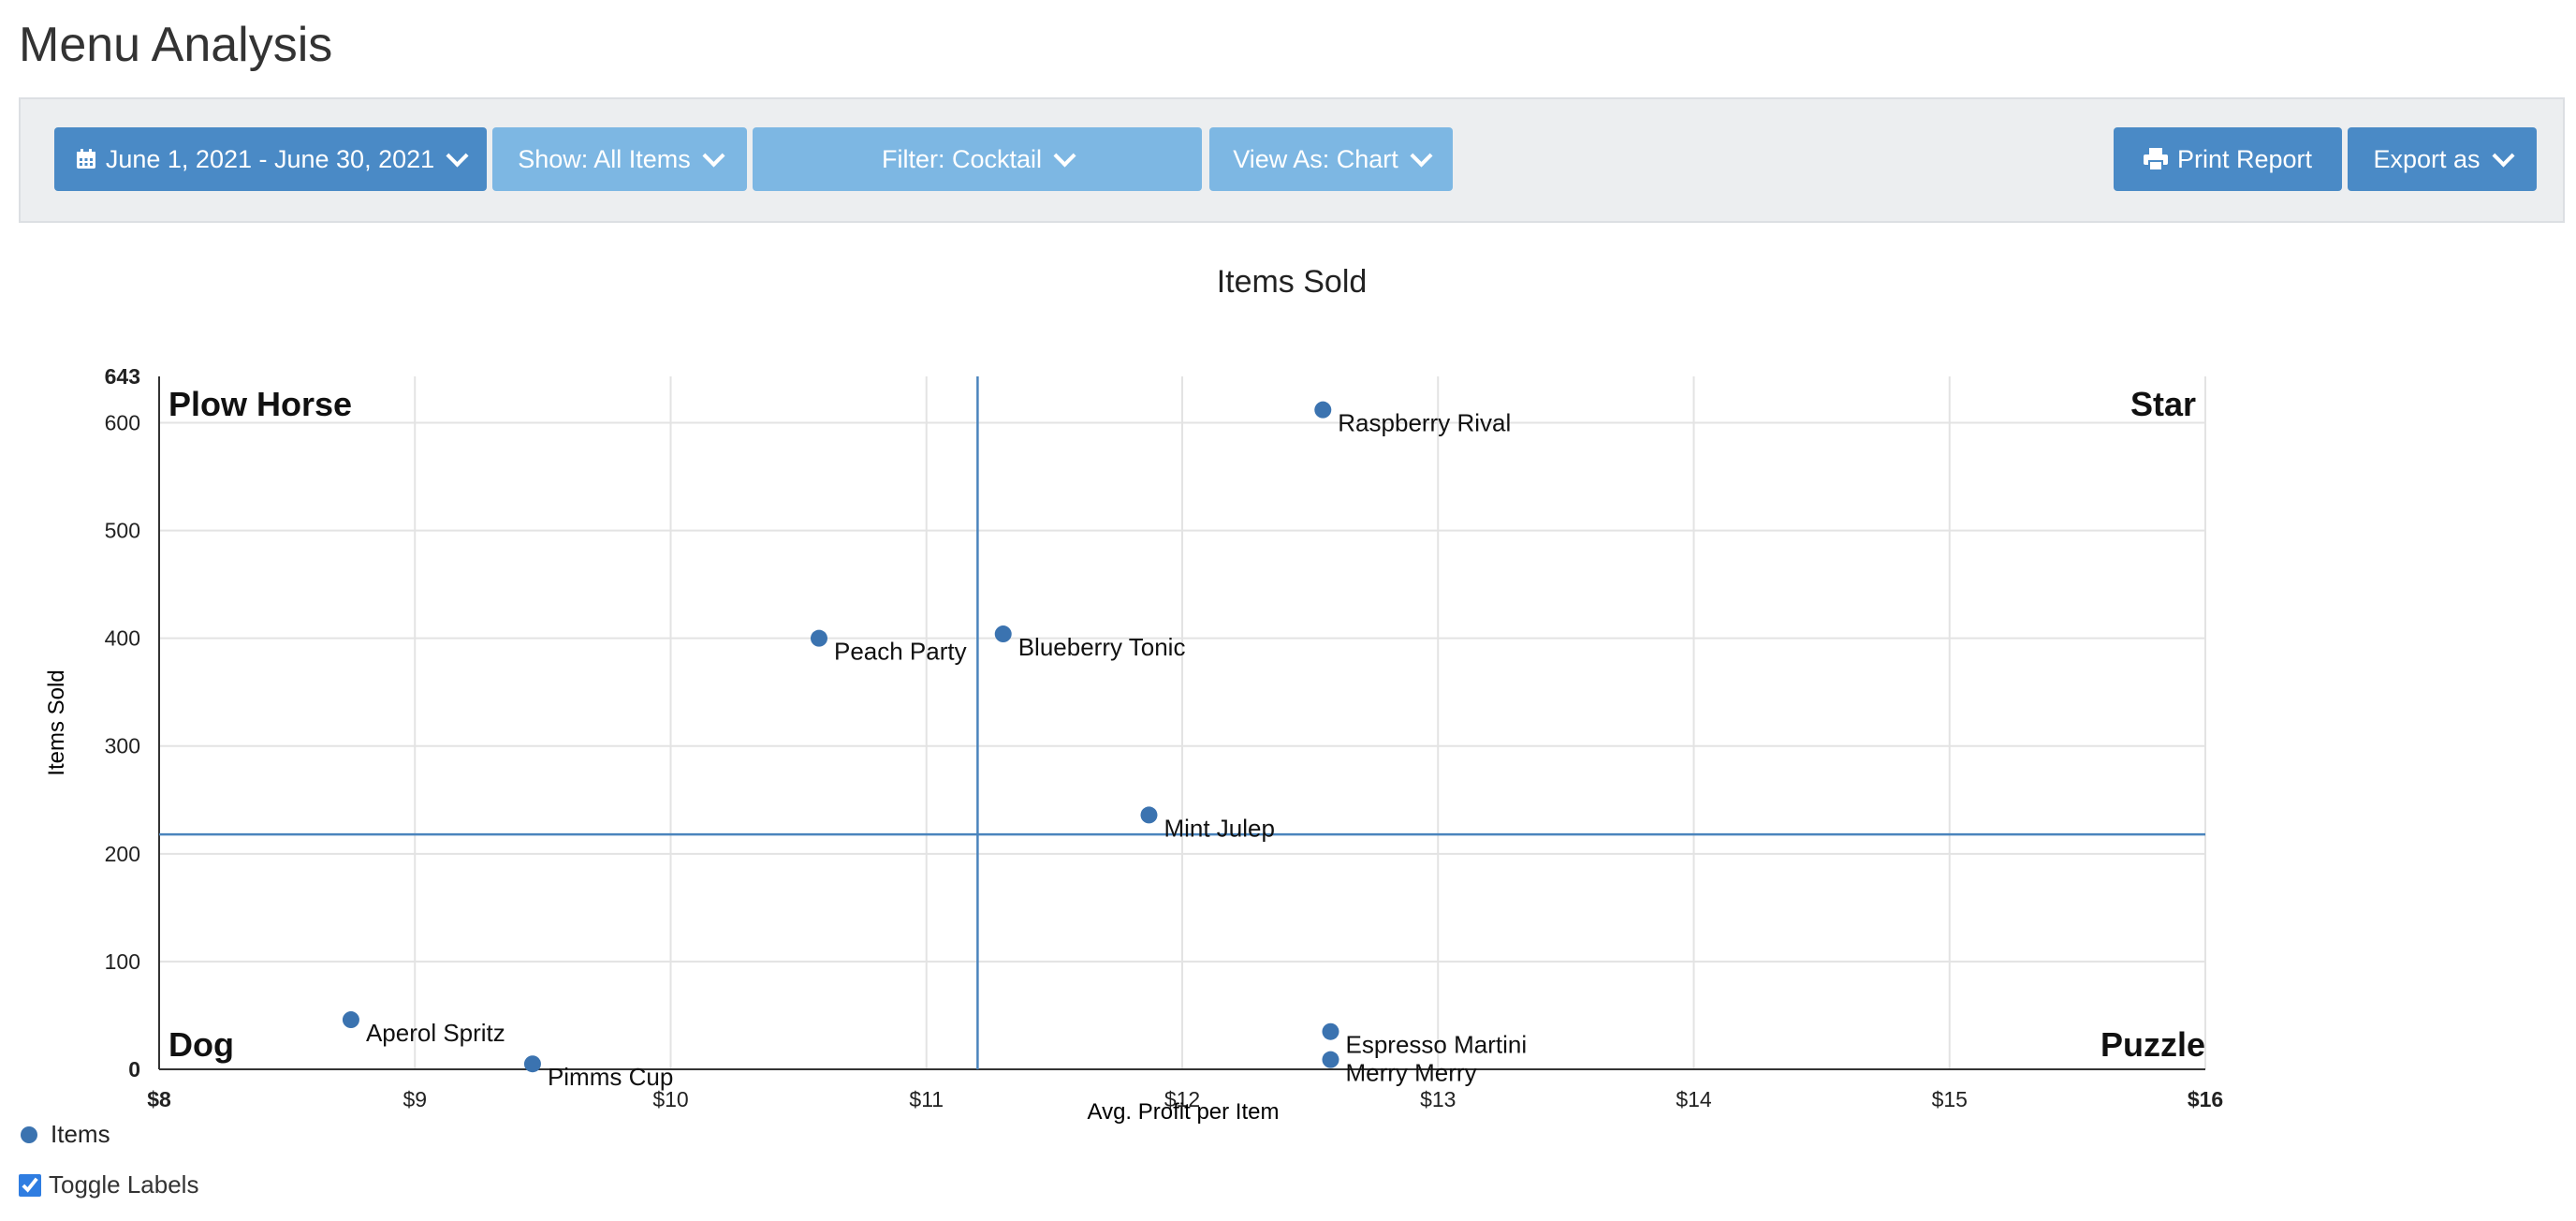 The image size is (2576, 1221). Describe the element at coordinates (1410, 1073) in the screenshot. I see `data-point-label: Merry Merry` at that location.